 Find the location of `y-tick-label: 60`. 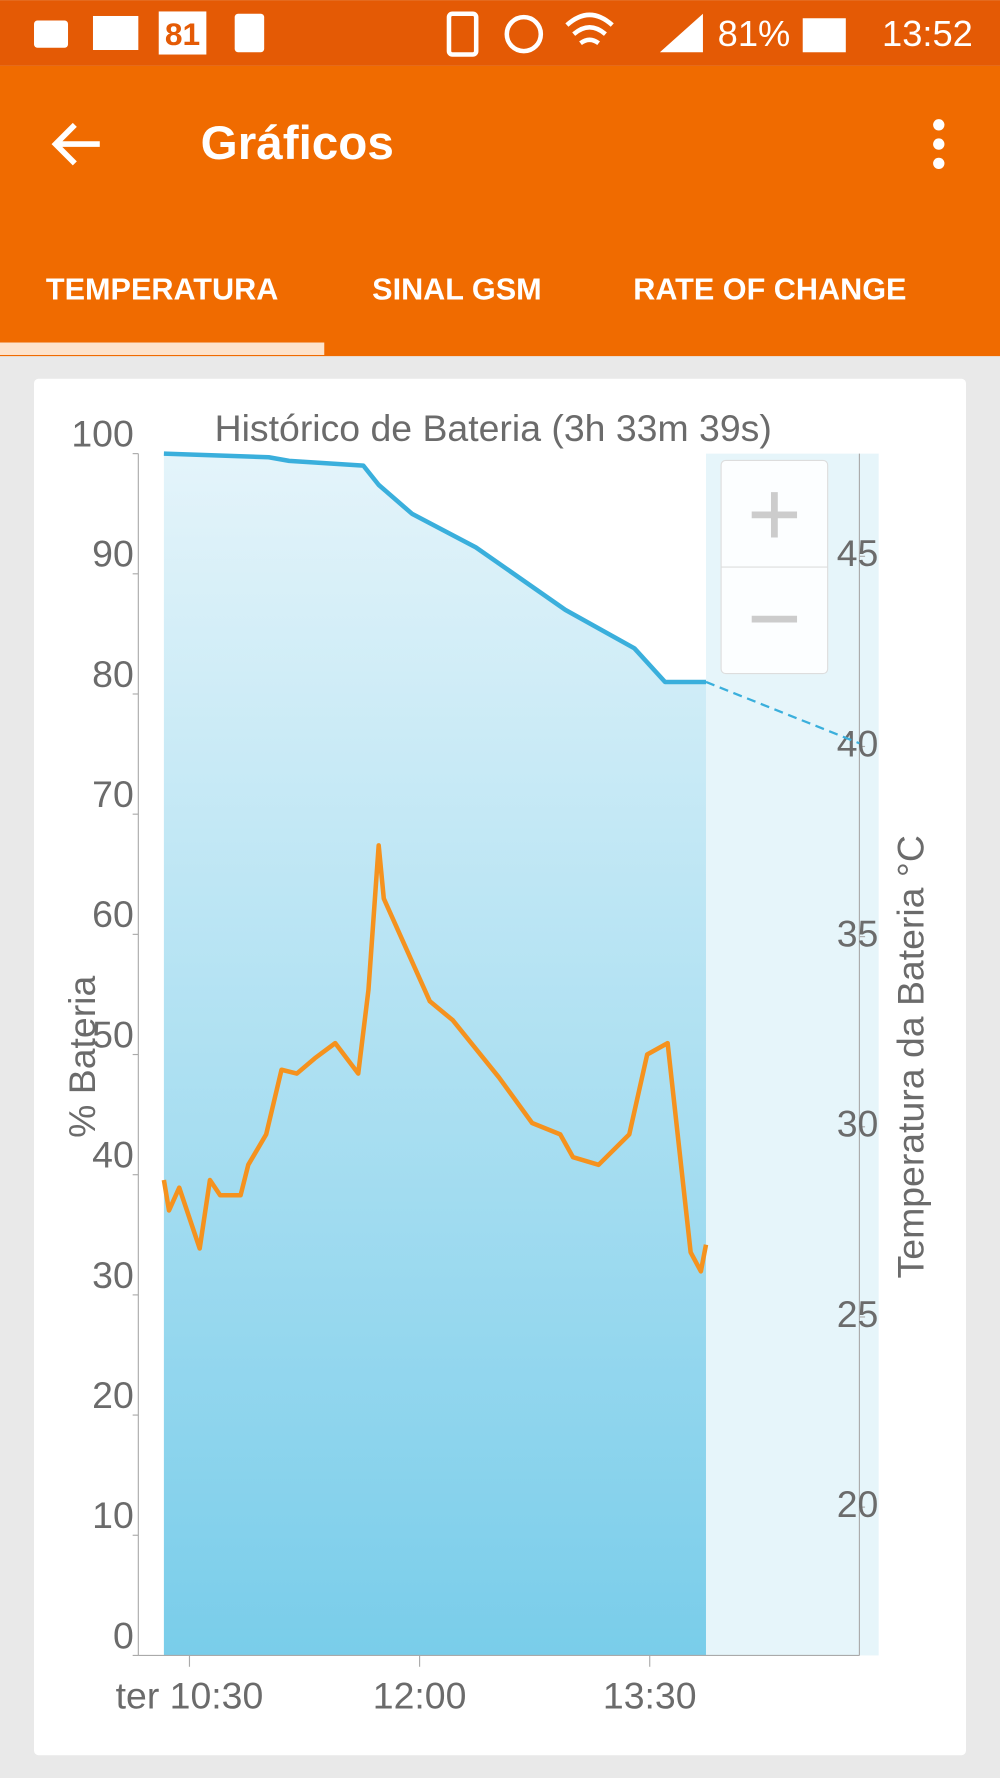

y-tick-label: 60 is located at coordinates (113, 914).